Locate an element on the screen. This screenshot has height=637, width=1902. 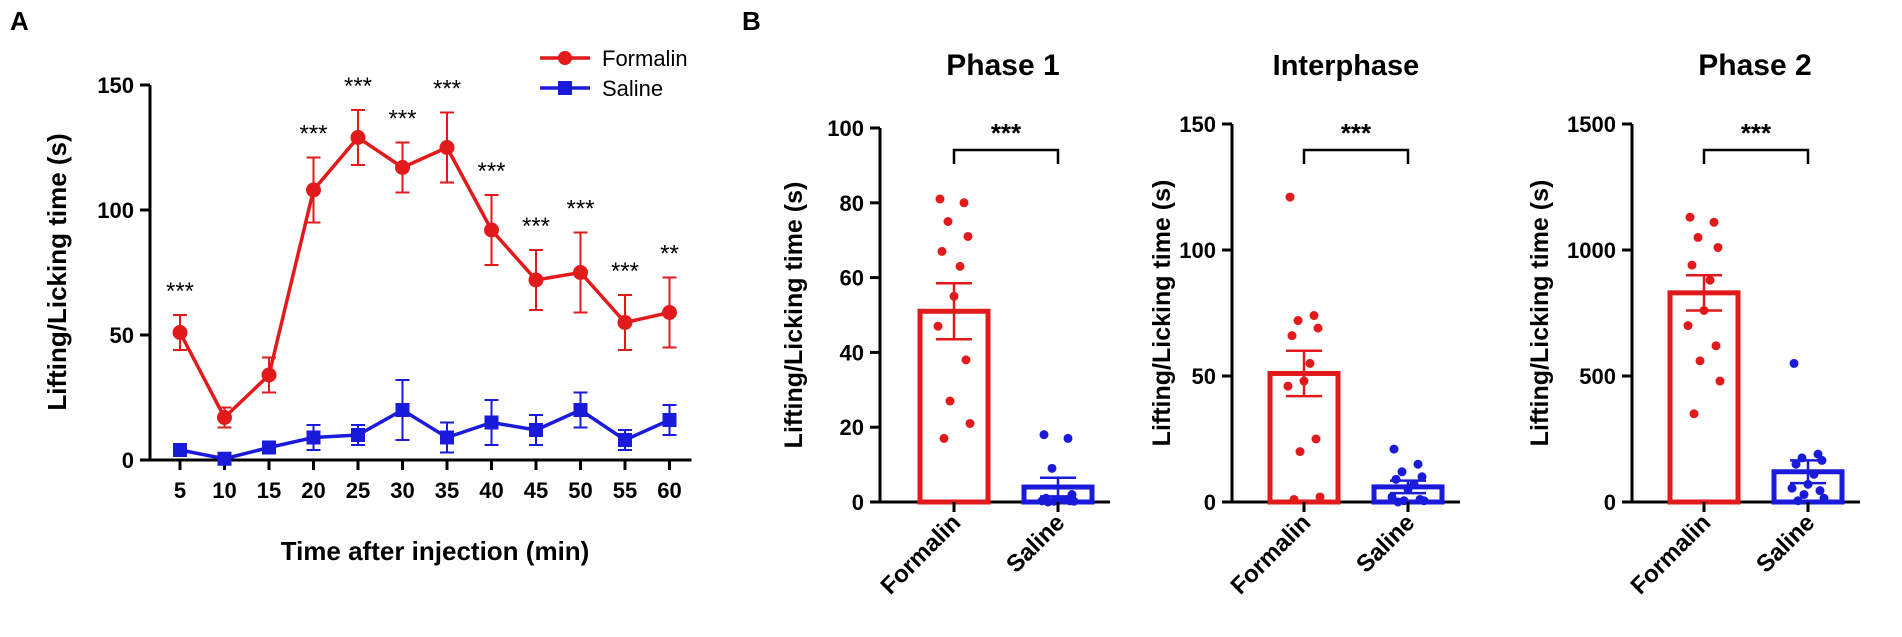
series-line-saline is located at coordinates (425, 434).